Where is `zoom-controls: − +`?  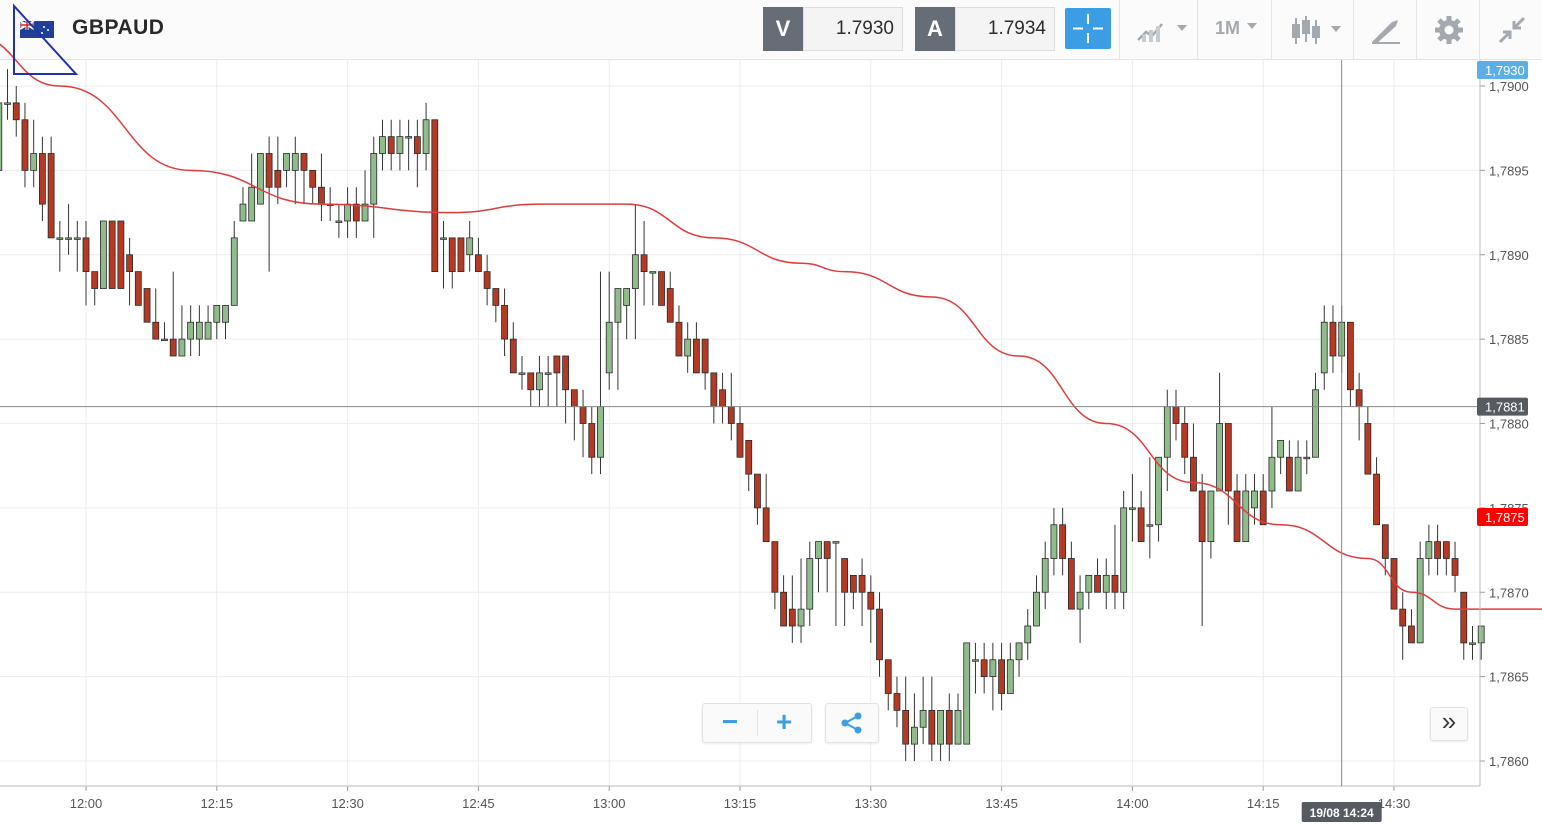 zoom-controls: − + is located at coordinates (757, 723).